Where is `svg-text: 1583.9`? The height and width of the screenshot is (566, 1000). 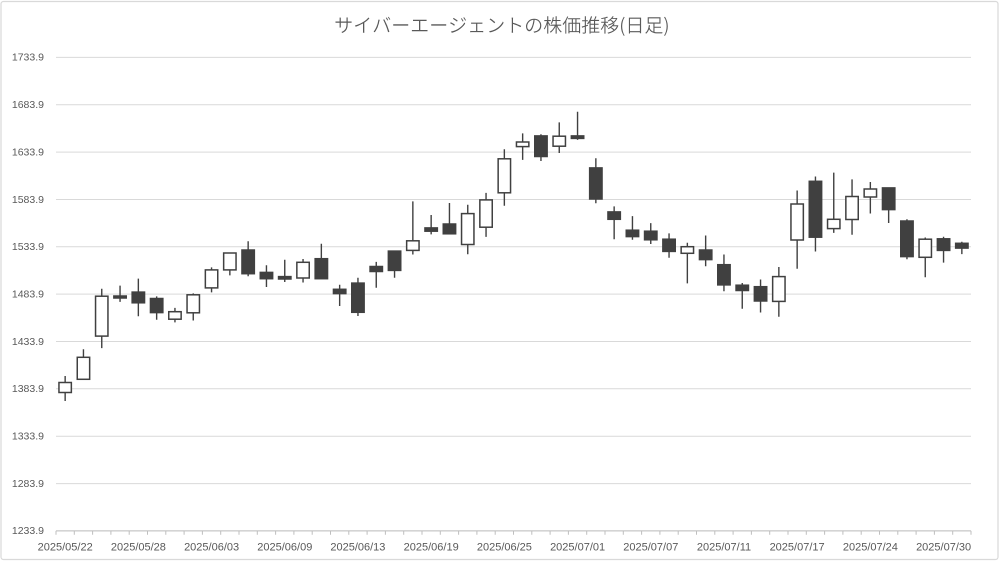 svg-text: 1583.9 is located at coordinates (28, 200).